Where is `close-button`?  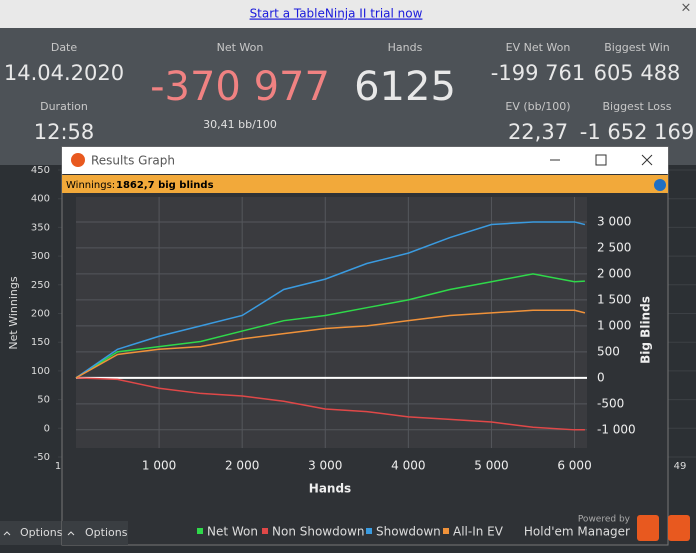 close-button is located at coordinates (647, 160).